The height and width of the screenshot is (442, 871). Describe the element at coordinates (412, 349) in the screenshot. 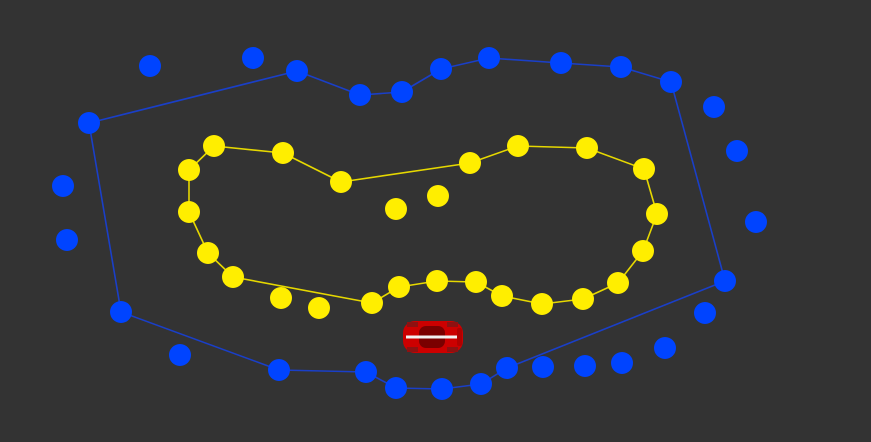

I see `car-wheel-rear-right` at that location.